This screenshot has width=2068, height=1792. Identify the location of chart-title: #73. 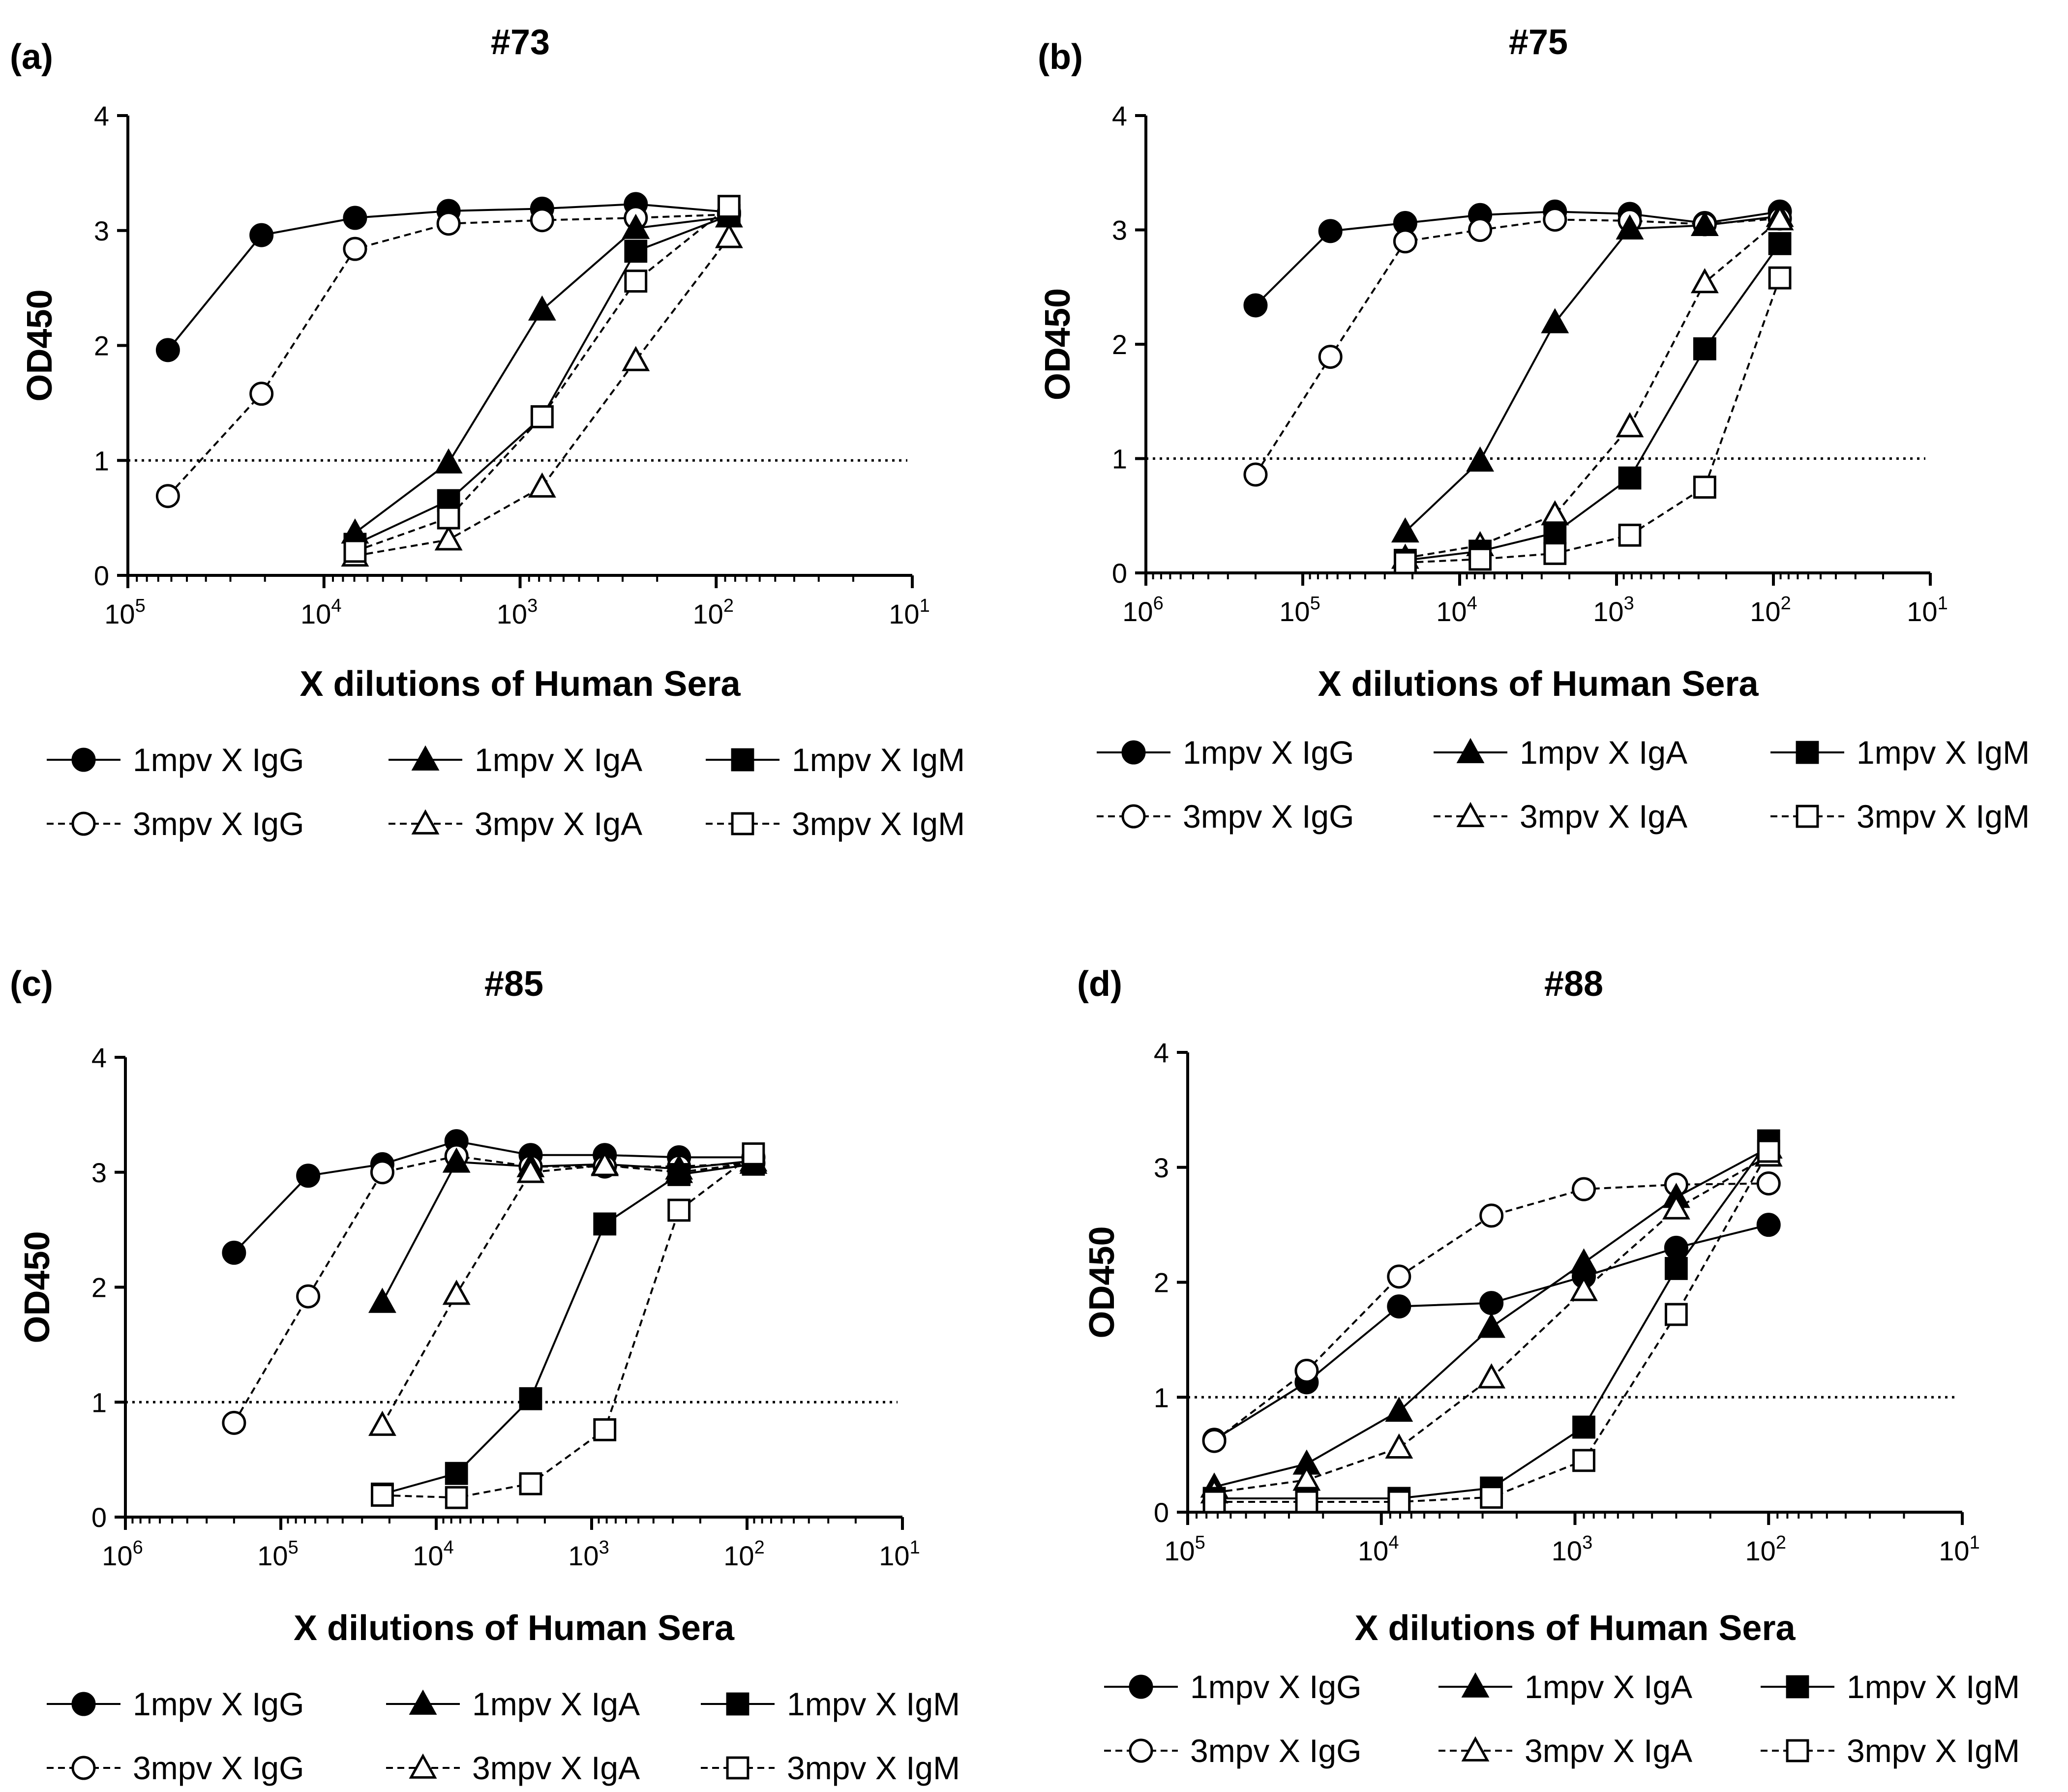
(520, 42).